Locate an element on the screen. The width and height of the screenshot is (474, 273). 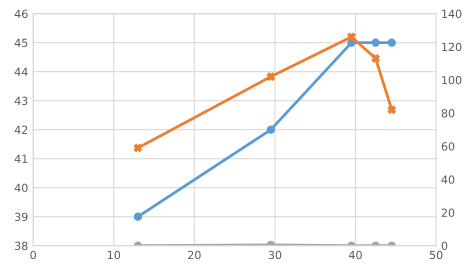
x-tick-label: 30 is located at coordinates (275, 255).